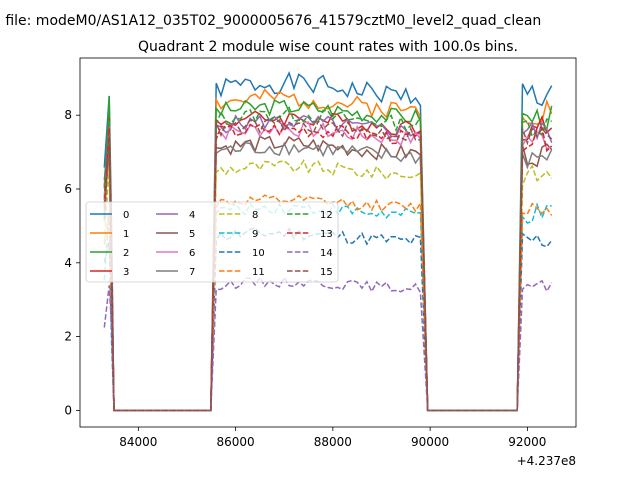 The image size is (640, 480). Describe the element at coordinates (326, 272) in the screenshot. I see `legend-label-15: 15` at that location.